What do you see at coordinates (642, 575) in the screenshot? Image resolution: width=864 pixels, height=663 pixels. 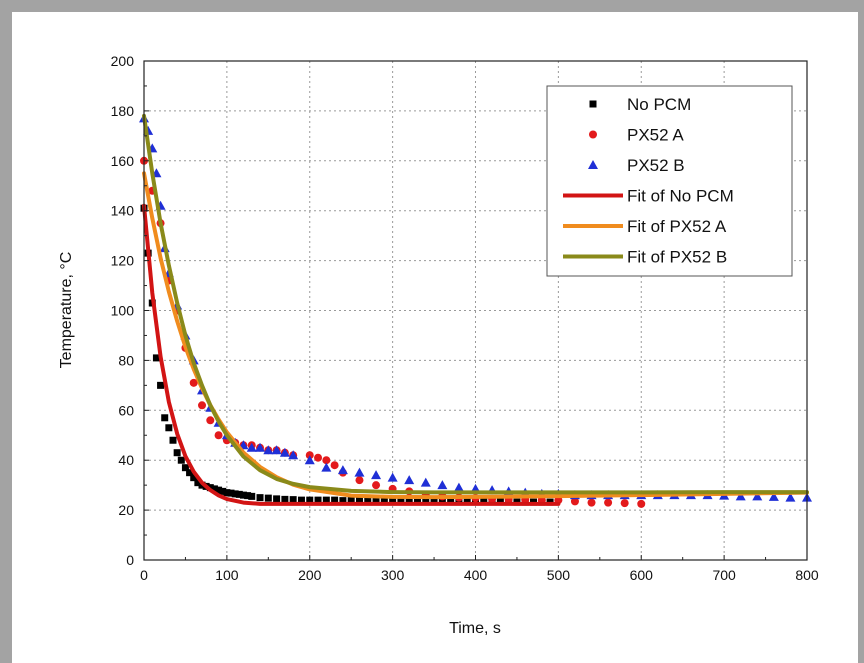 I see `x-tick-label: 600` at bounding box center [642, 575].